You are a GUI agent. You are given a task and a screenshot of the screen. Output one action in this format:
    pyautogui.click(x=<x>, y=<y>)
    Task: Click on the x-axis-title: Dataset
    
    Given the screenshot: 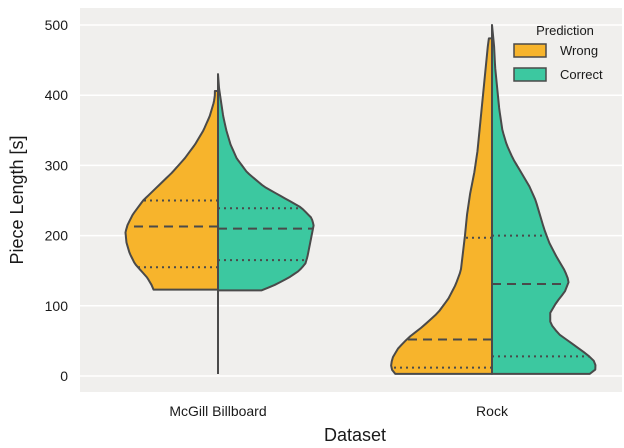 What is the action you would take?
    pyautogui.click(x=355, y=435)
    